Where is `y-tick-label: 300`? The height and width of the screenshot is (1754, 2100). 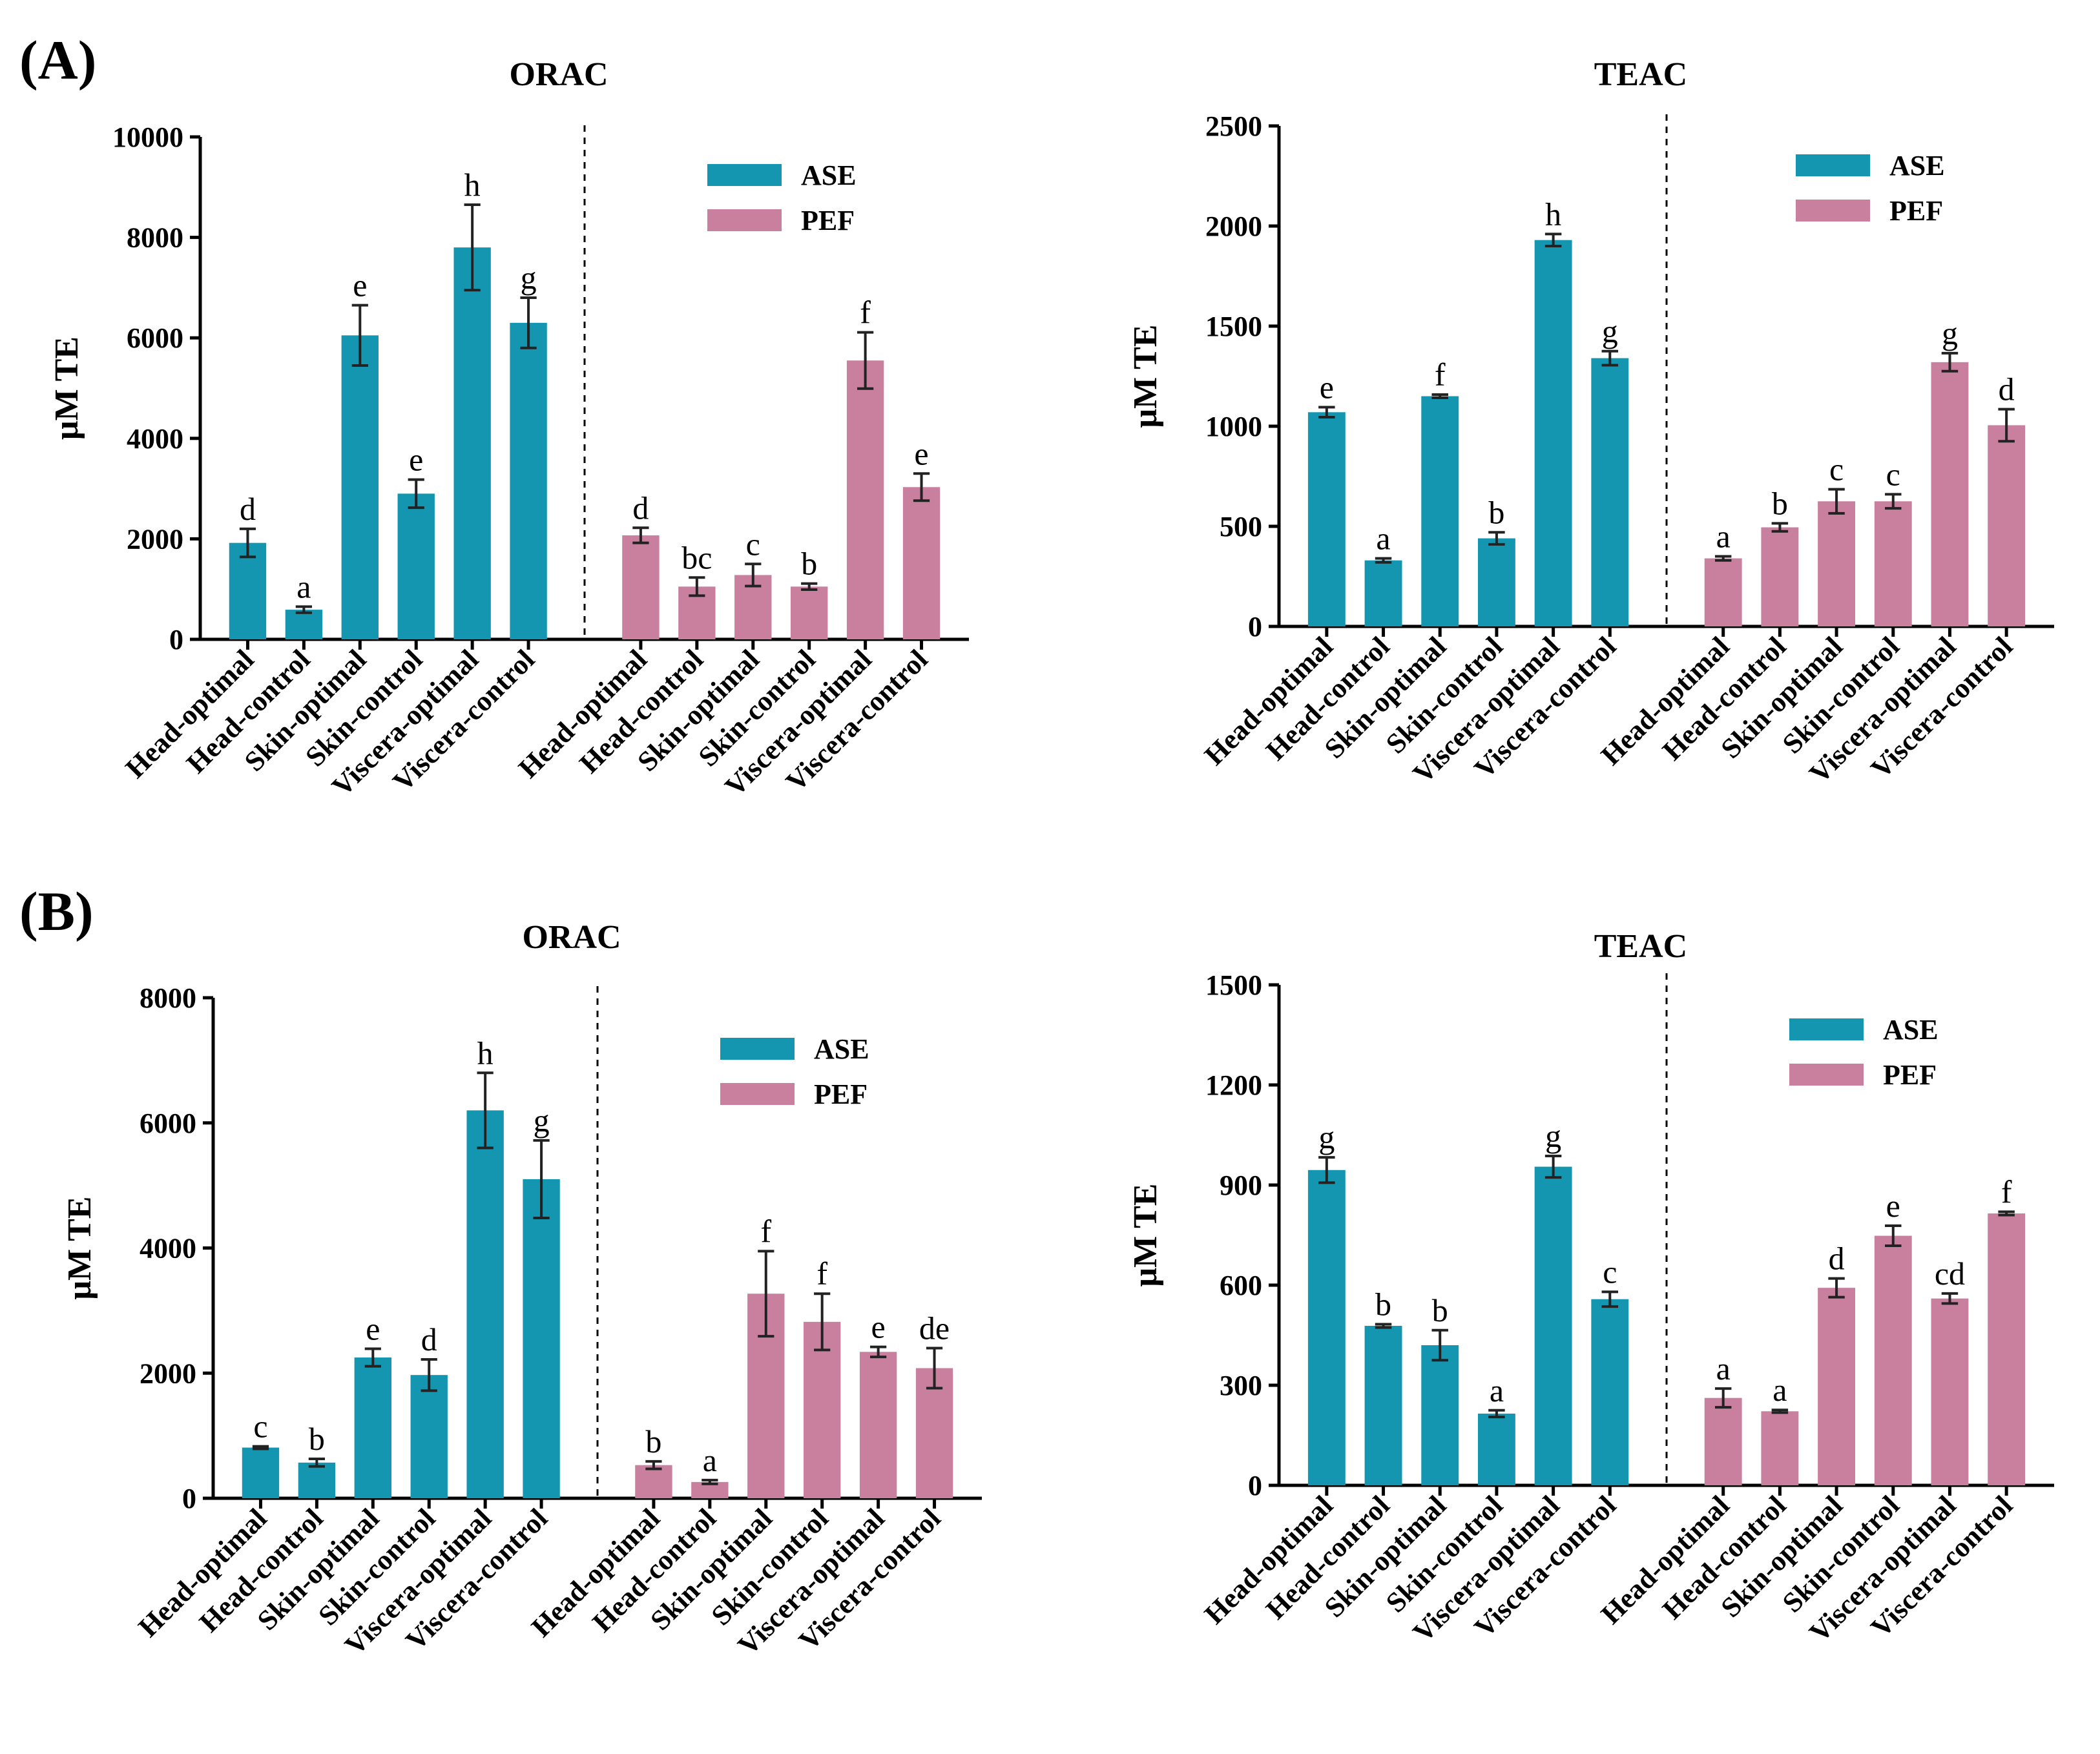 y-tick-label: 300 is located at coordinates (1241, 1386).